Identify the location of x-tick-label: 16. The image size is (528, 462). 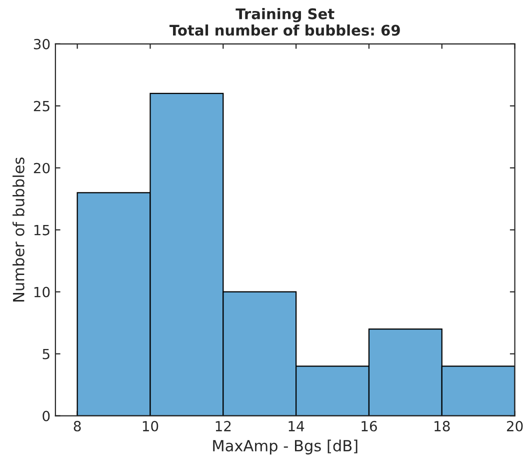
(369, 426).